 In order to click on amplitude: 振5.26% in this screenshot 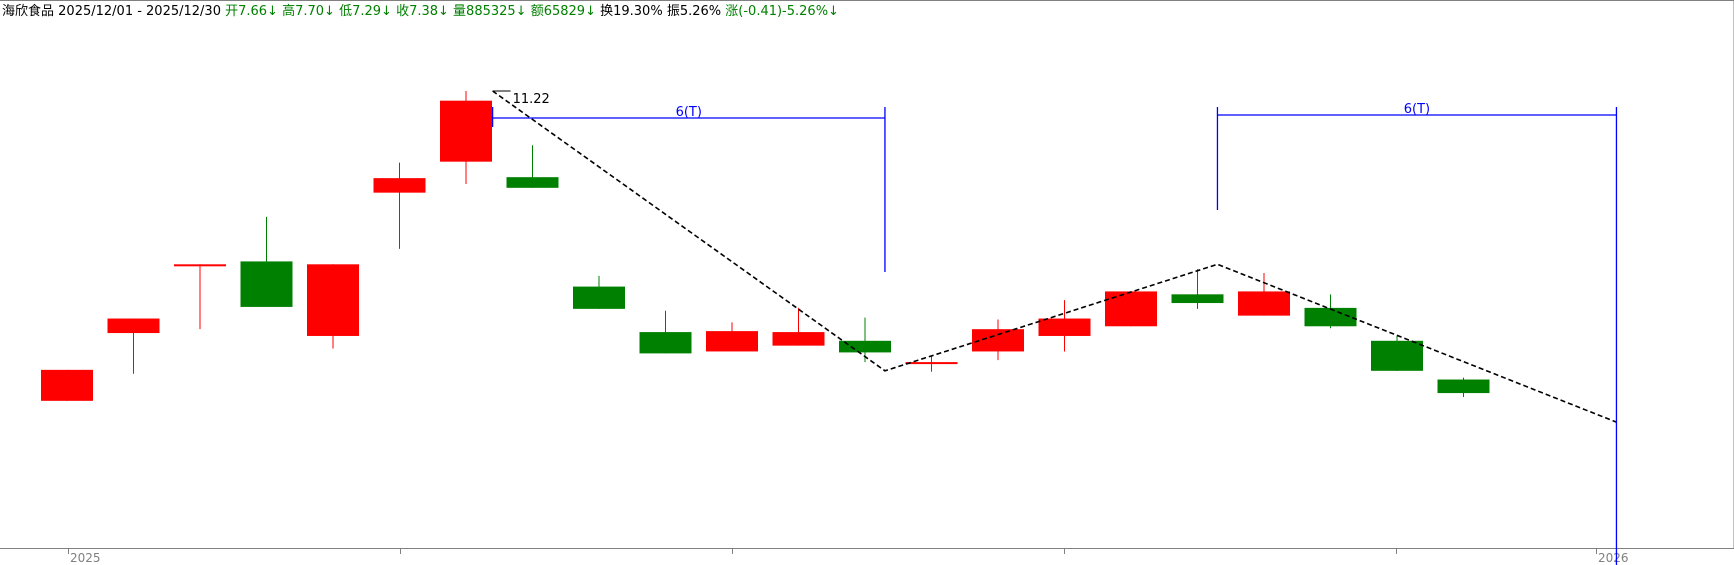, I will do `click(694, 11)`.